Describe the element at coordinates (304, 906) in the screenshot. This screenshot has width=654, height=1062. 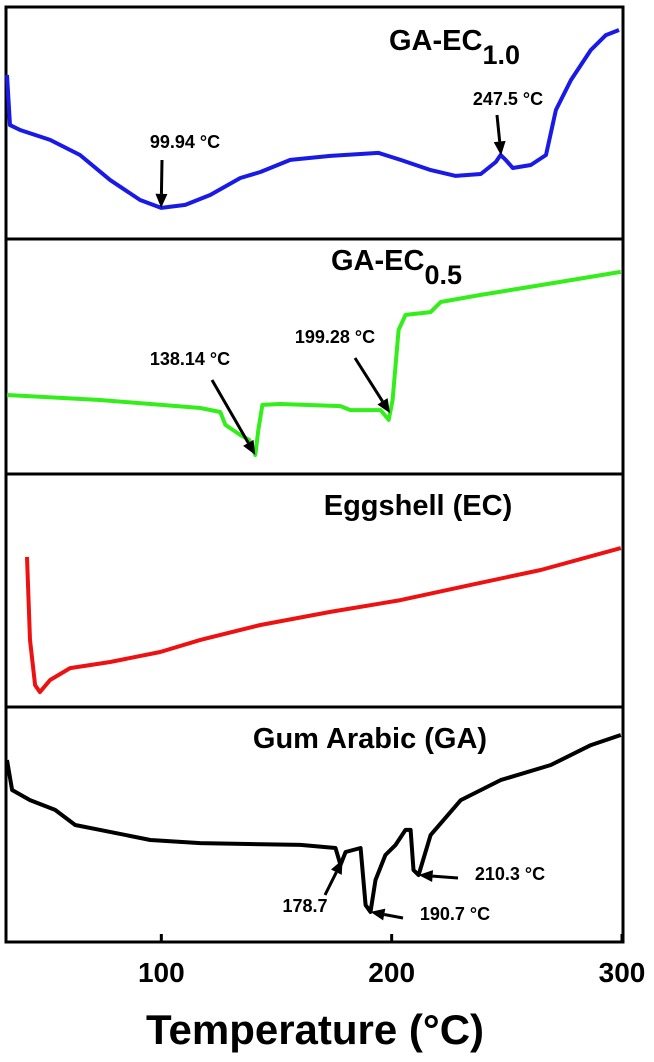
I see `annotation-label: 178.7` at that location.